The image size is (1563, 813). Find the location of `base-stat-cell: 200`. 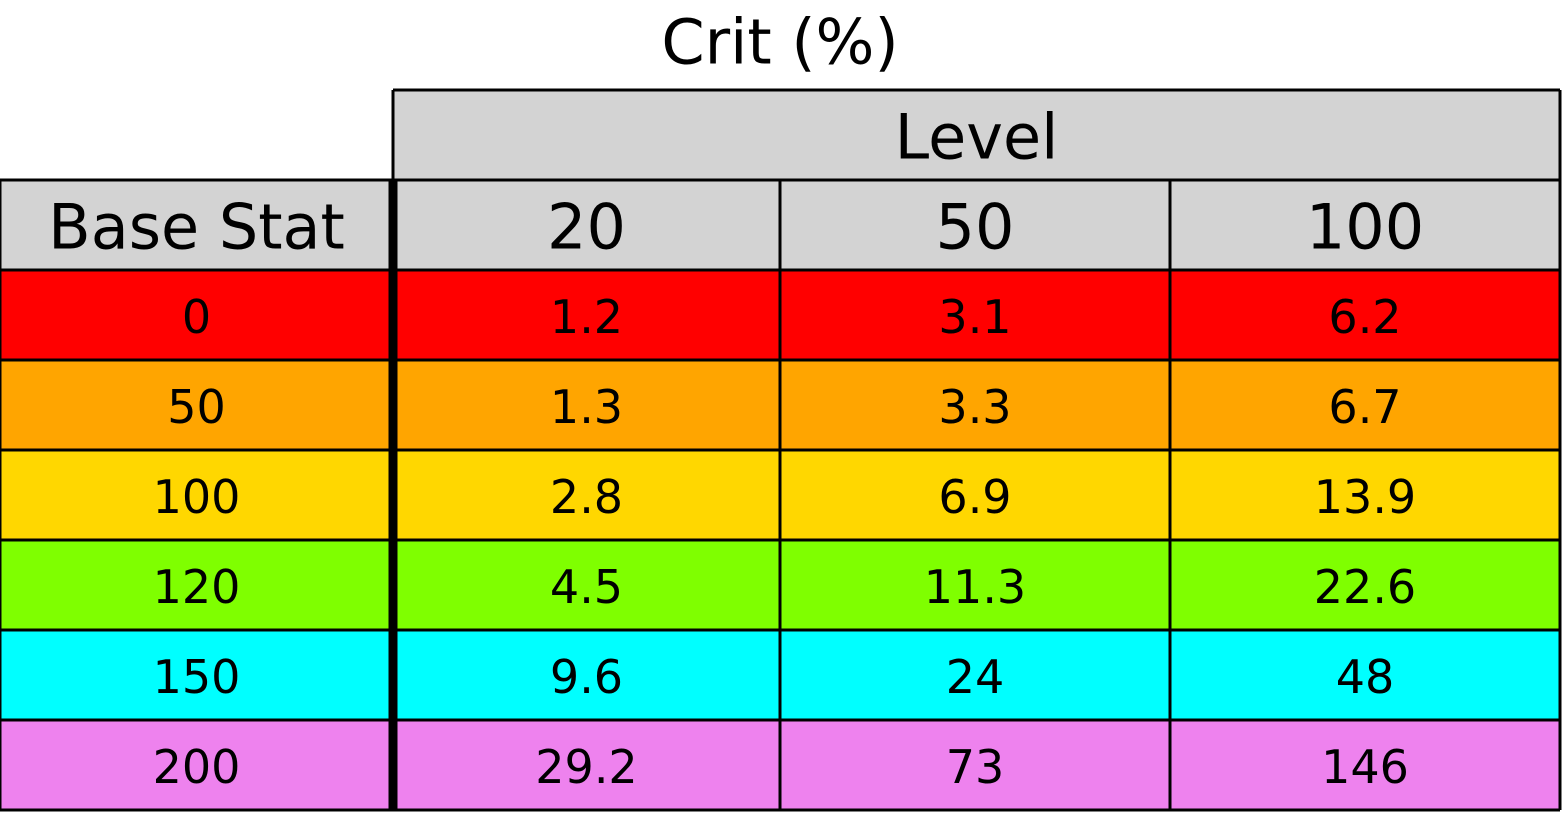

base-stat-cell: 200 is located at coordinates (197, 767).